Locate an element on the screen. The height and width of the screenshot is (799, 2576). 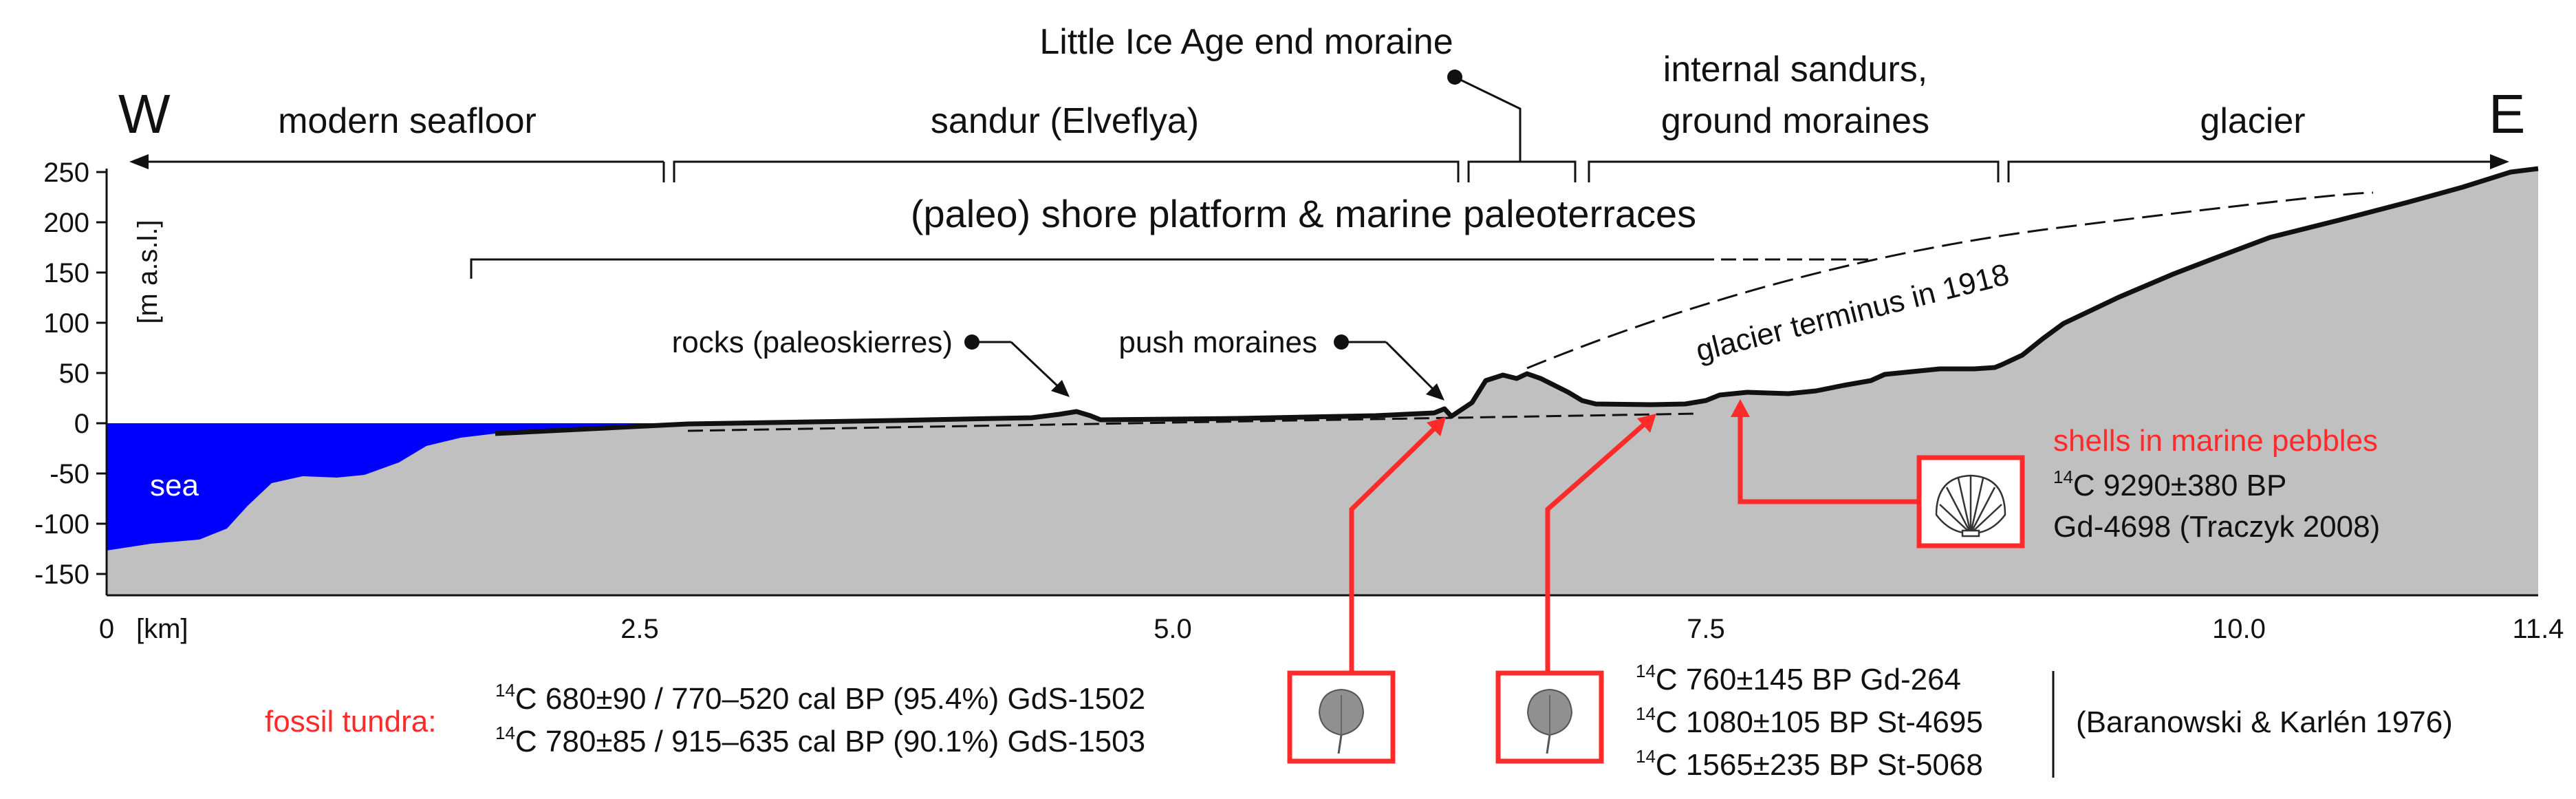
y-tick-100: 100 is located at coordinates (66, 323).